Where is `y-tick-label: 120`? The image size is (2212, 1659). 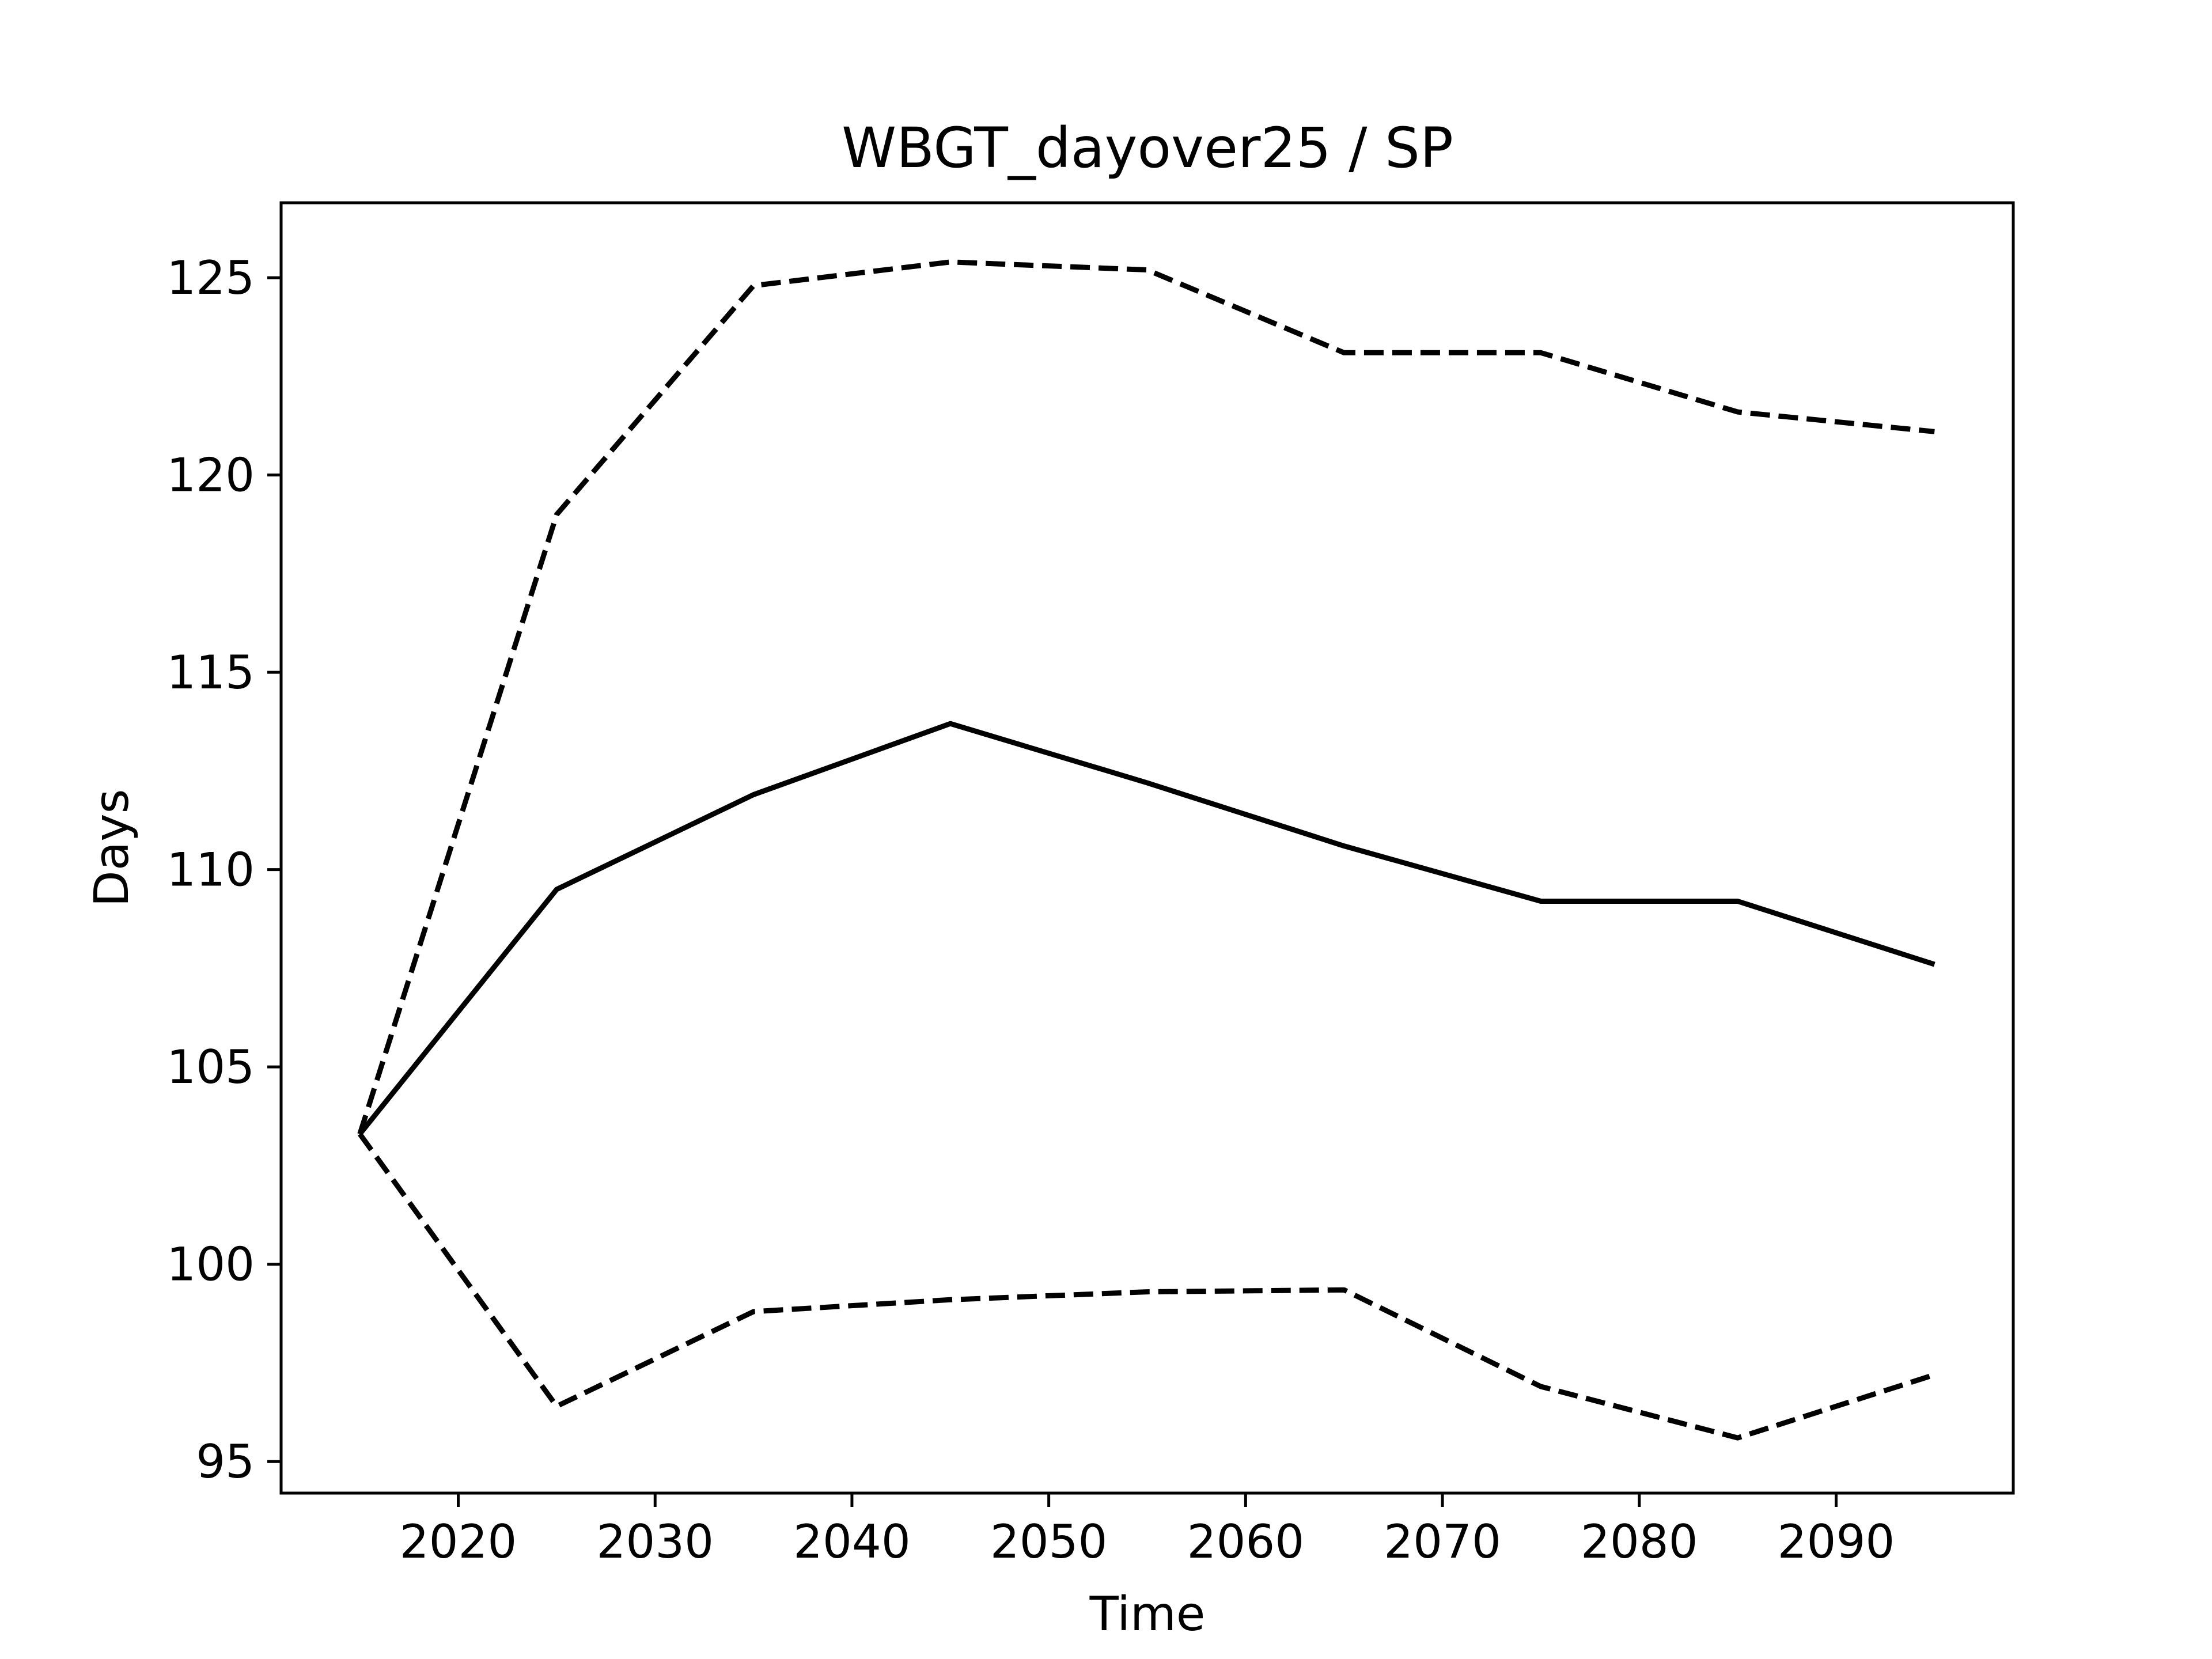 y-tick-label: 120 is located at coordinates (210, 475).